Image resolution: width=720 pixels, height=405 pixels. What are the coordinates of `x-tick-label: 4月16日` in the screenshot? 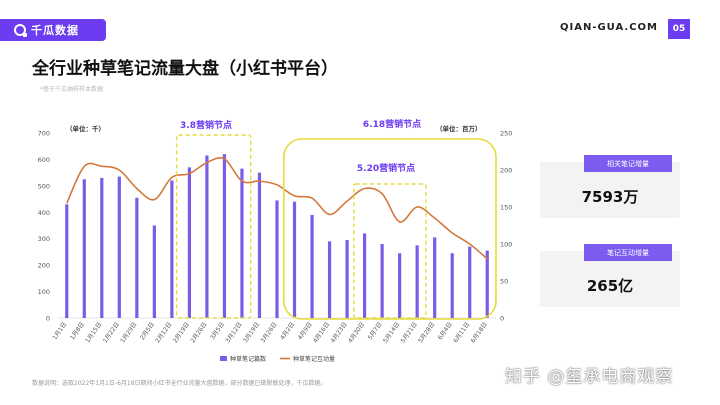 It's located at (321, 332).